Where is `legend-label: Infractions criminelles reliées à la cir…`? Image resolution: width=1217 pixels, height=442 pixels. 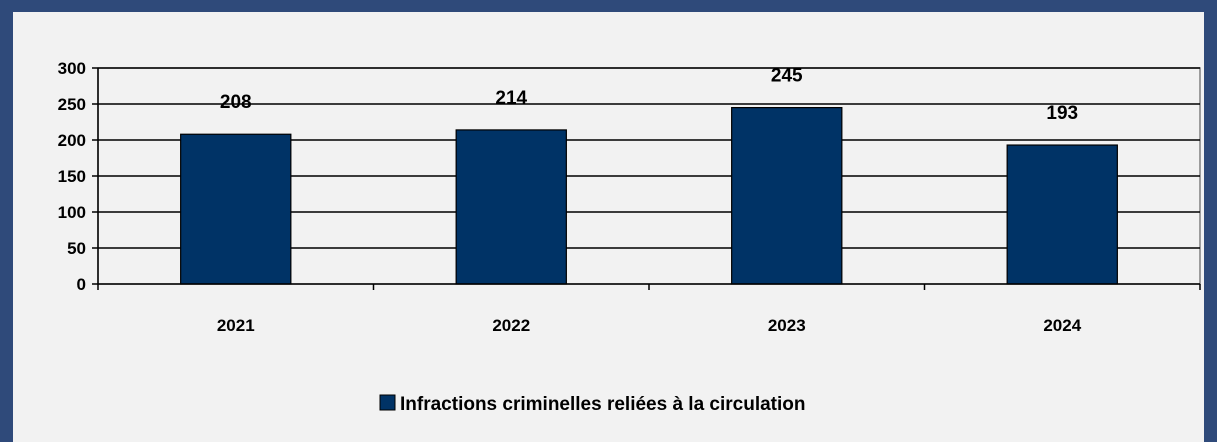 legend-label: Infractions criminelles reliées à la cir… is located at coordinates (603, 404).